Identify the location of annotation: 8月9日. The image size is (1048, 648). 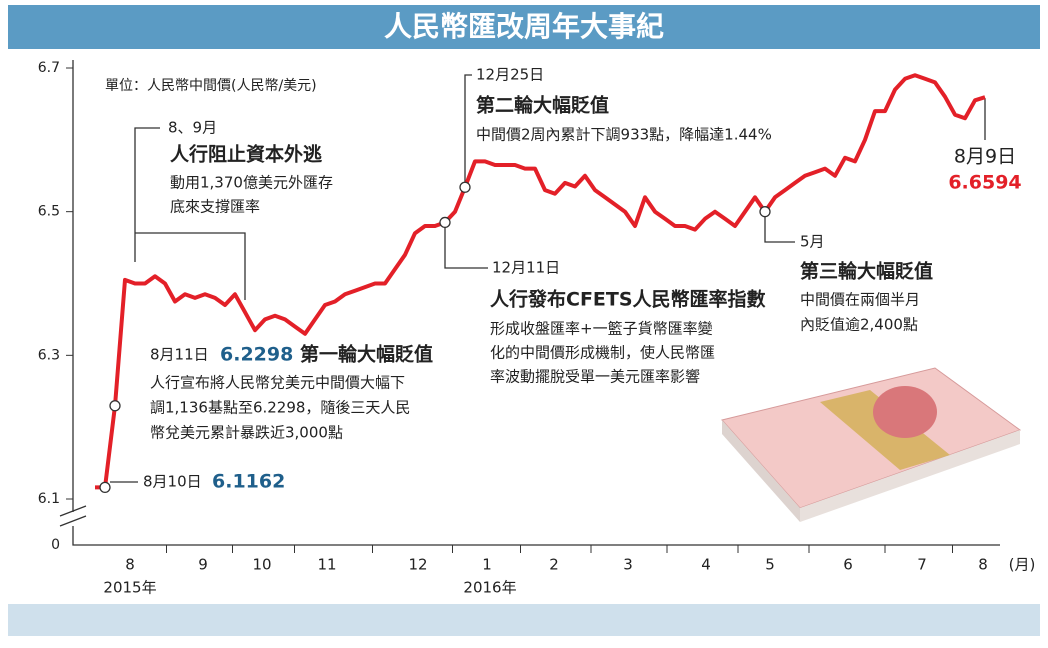
(985, 157).